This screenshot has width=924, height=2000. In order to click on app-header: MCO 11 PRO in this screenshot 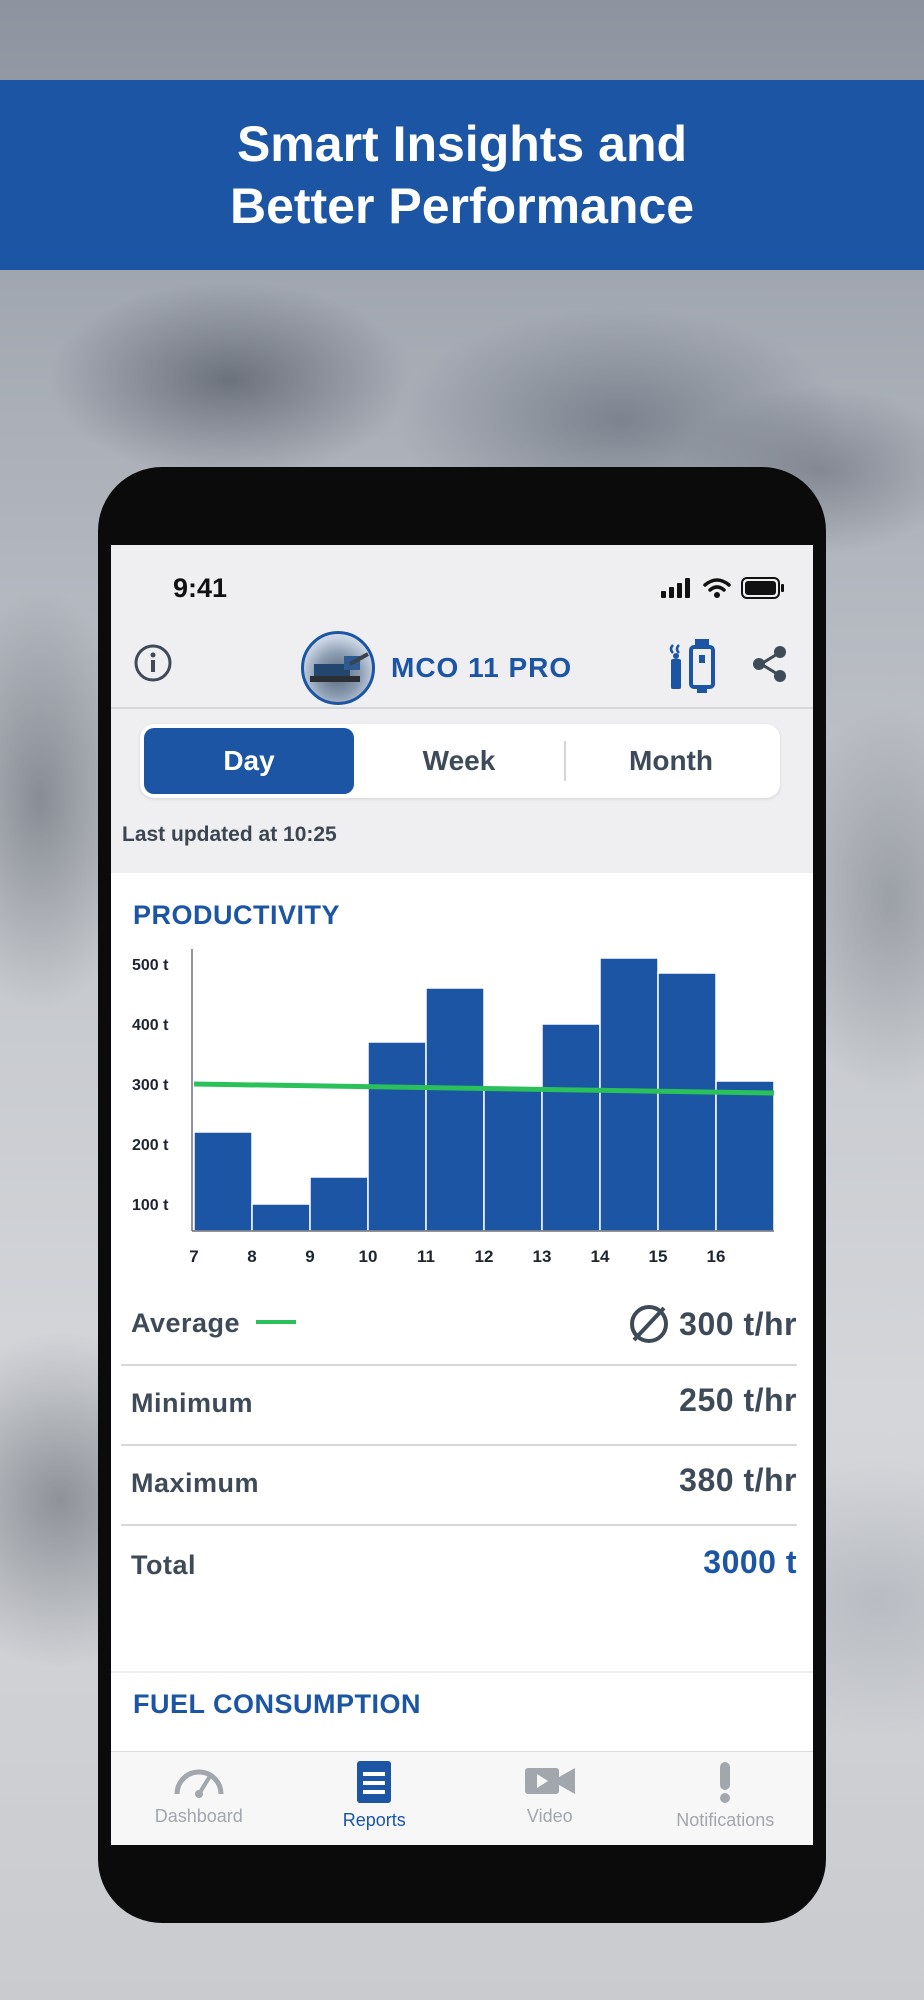, I will do `click(462, 670)`.